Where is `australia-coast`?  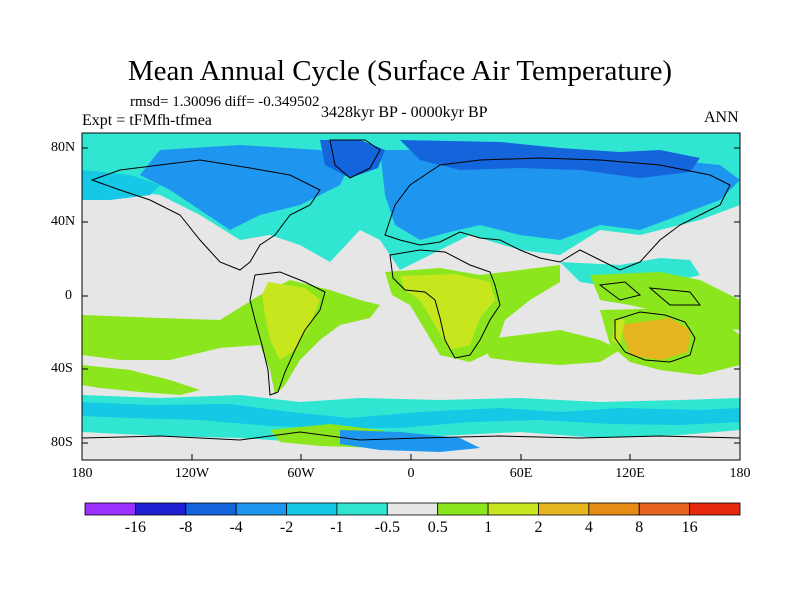 australia-coast is located at coordinates (655, 337).